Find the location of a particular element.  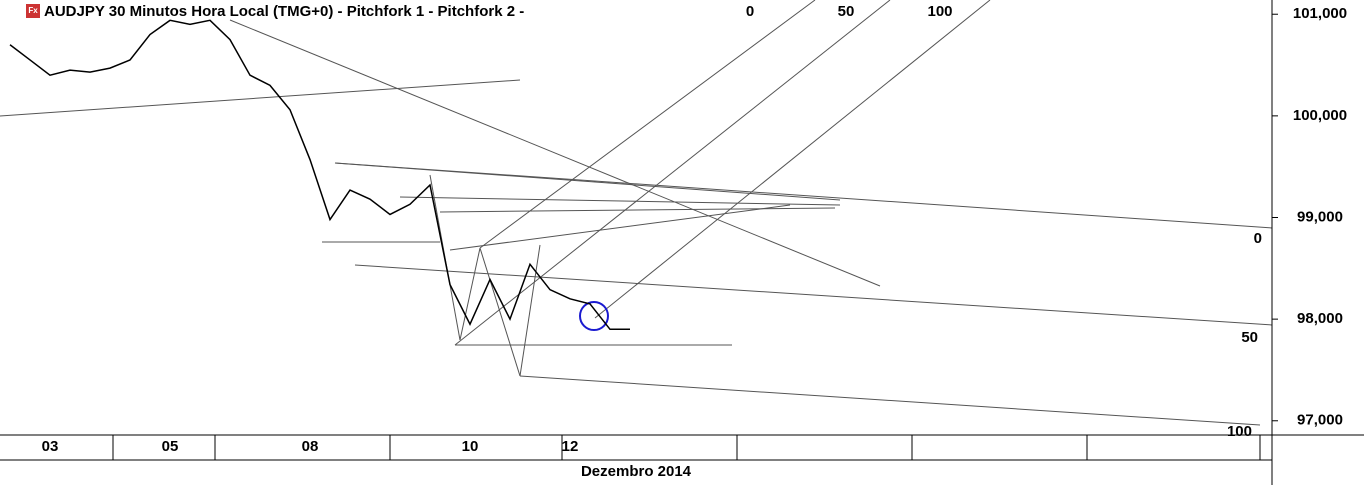

icon-text: Fx is located at coordinates (33, 10).